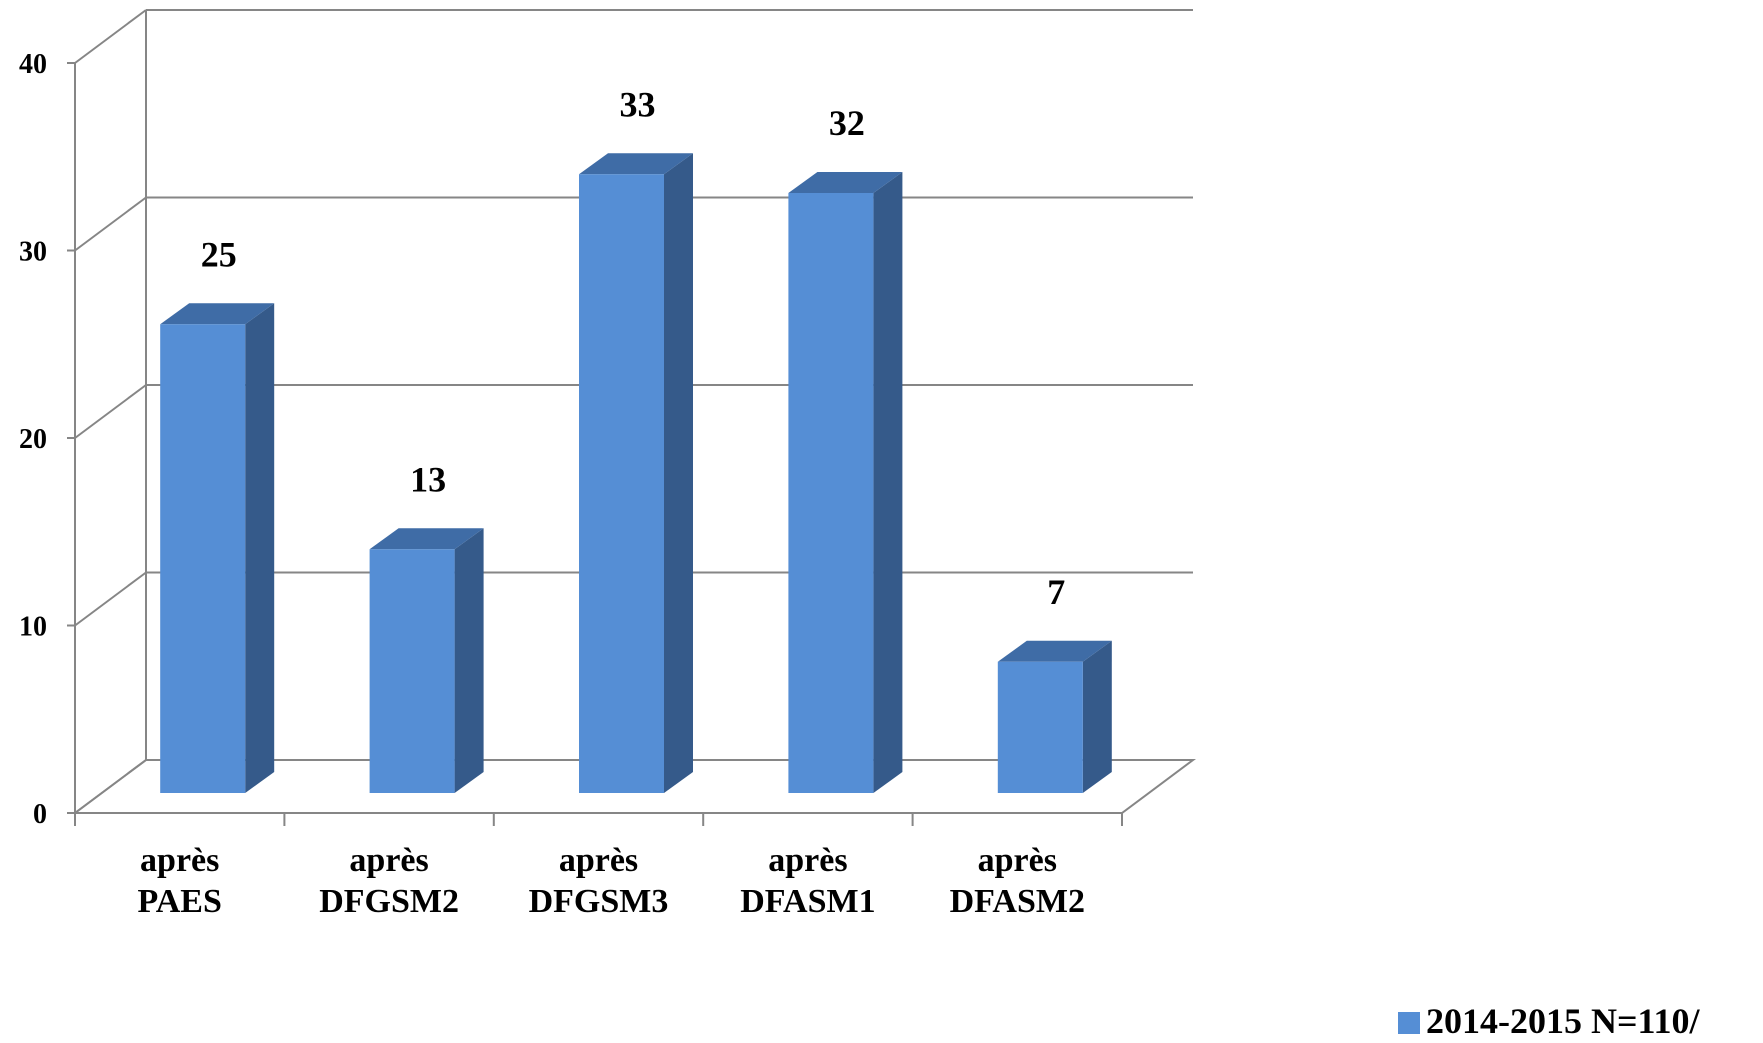 Image resolution: width=1763 pixels, height=1043 pixels. Describe the element at coordinates (1409, 1023) in the screenshot. I see `legend-swatch` at that location.